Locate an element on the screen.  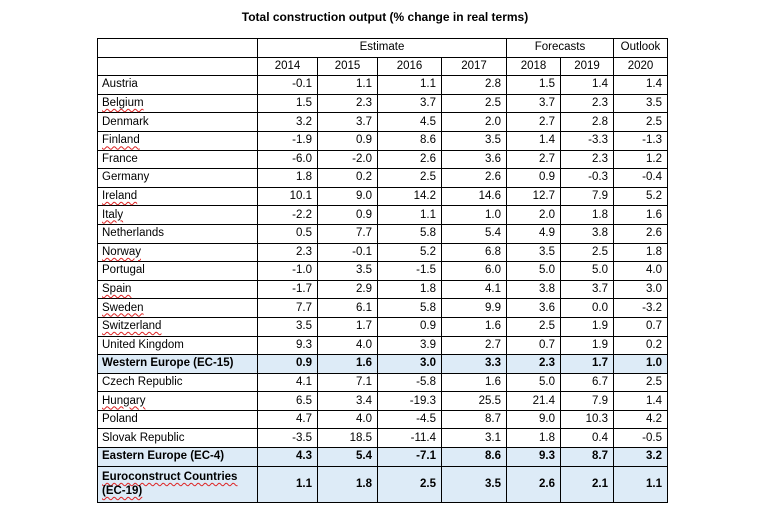
country-cell: France is located at coordinates (177, 159).